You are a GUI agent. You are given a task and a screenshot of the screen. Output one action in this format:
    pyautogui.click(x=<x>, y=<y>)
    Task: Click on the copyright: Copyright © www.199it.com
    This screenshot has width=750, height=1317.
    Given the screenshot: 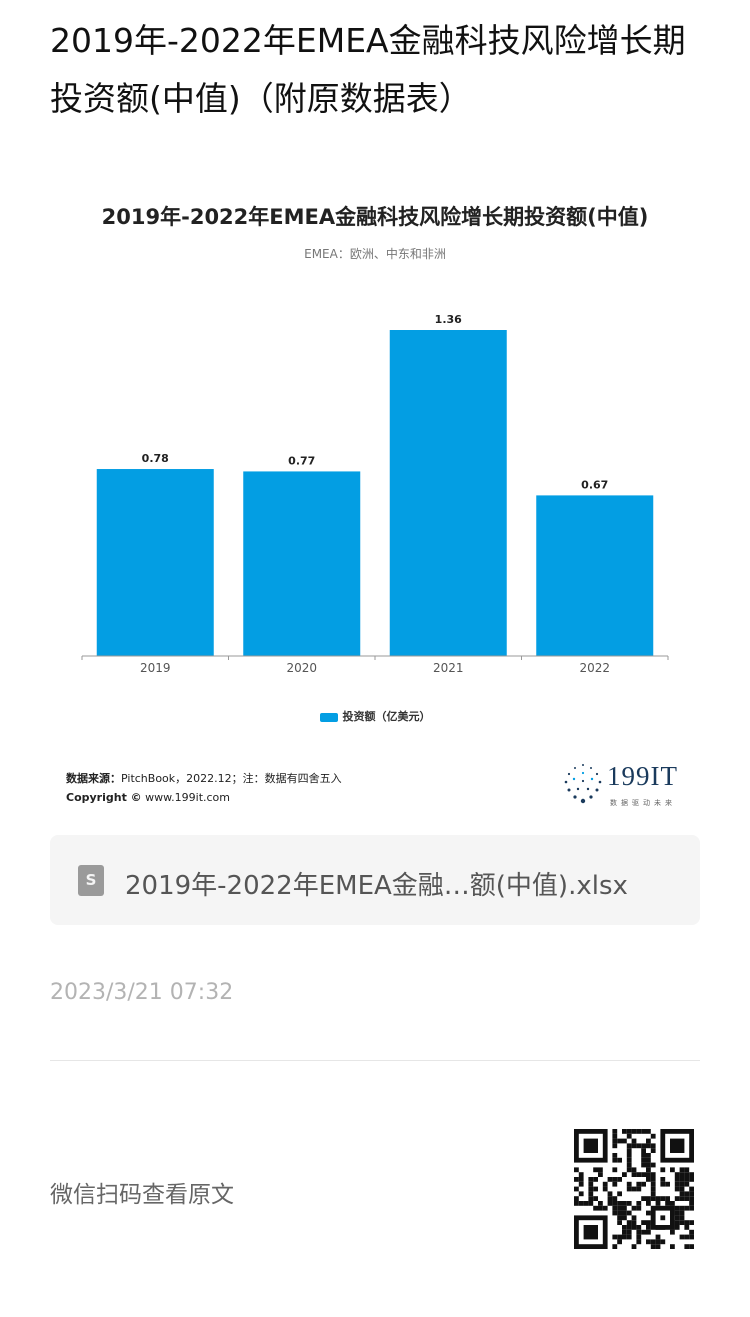 What is the action you would take?
    pyautogui.click(x=148, y=797)
    